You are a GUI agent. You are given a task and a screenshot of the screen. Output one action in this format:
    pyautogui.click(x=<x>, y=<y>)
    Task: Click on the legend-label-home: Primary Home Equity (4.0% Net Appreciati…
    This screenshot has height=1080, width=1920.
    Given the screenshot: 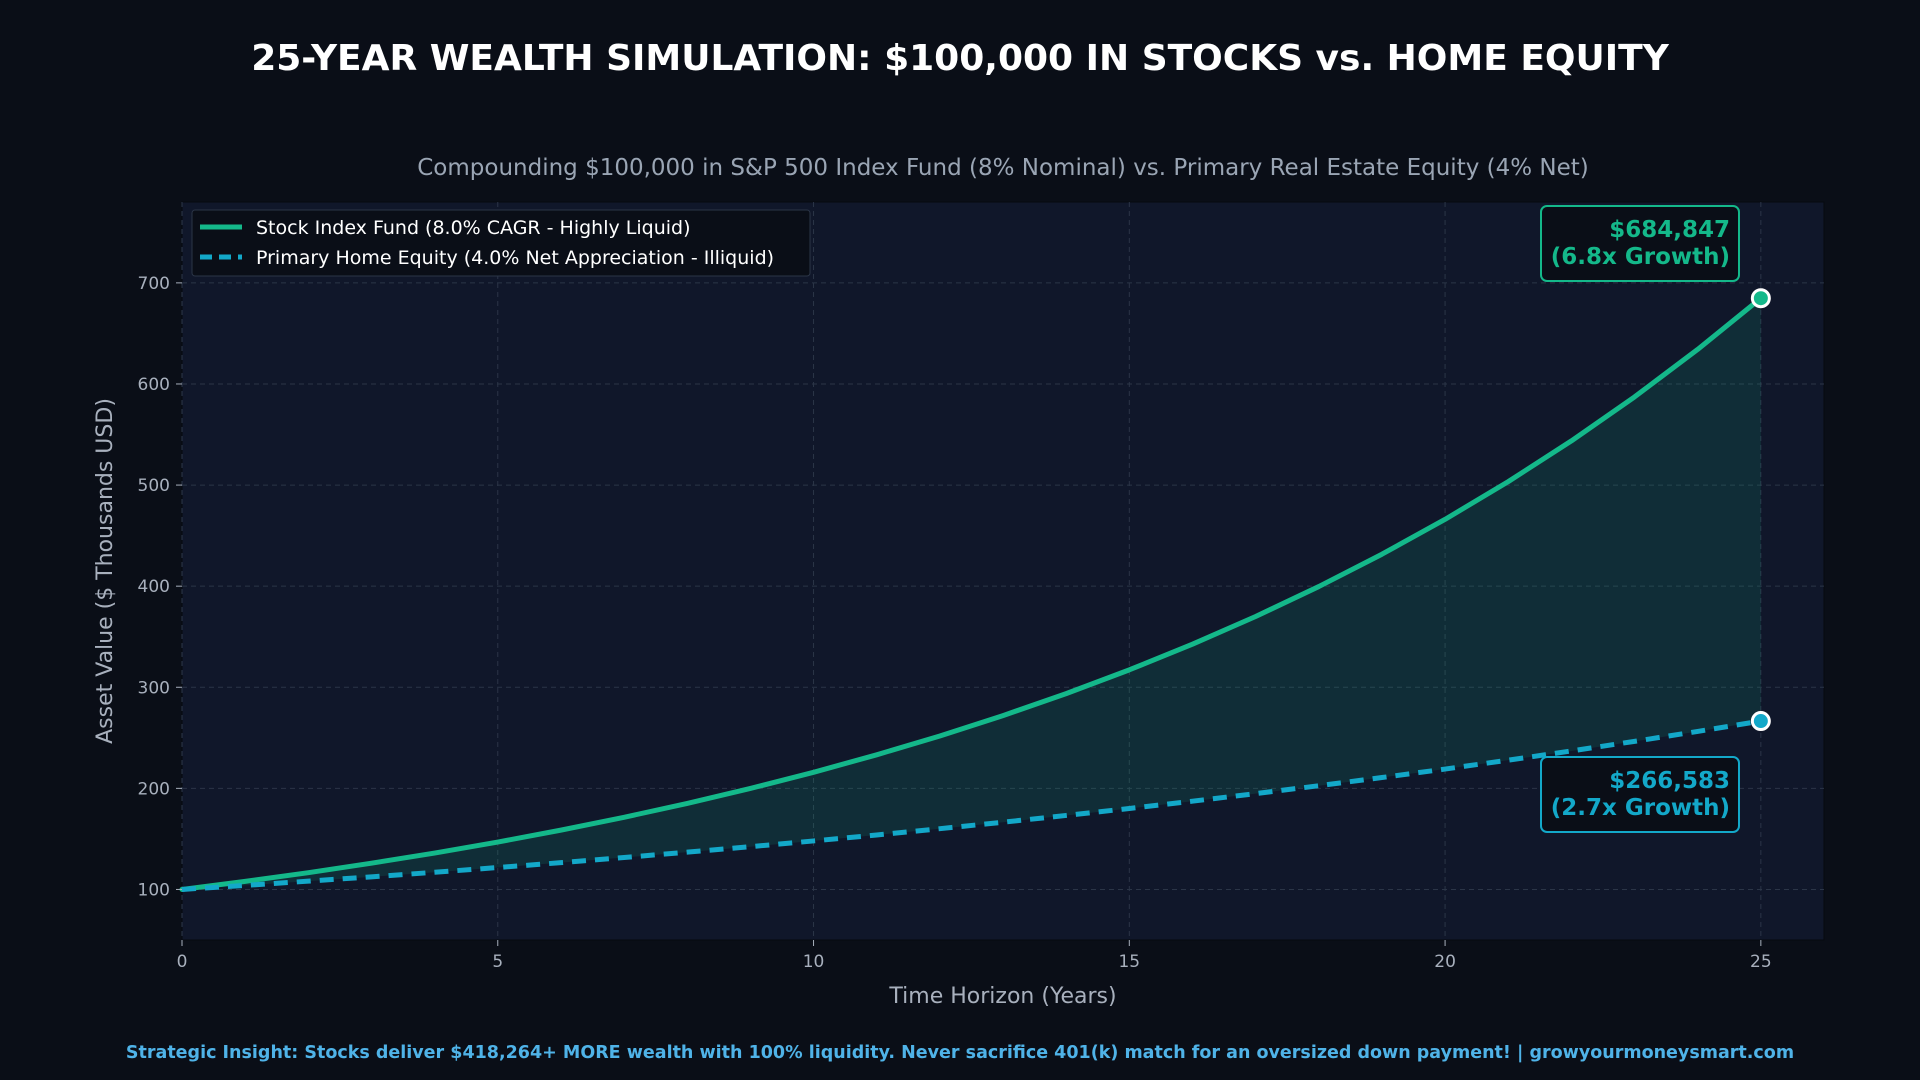 What is the action you would take?
    pyautogui.click(x=515, y=258)
    